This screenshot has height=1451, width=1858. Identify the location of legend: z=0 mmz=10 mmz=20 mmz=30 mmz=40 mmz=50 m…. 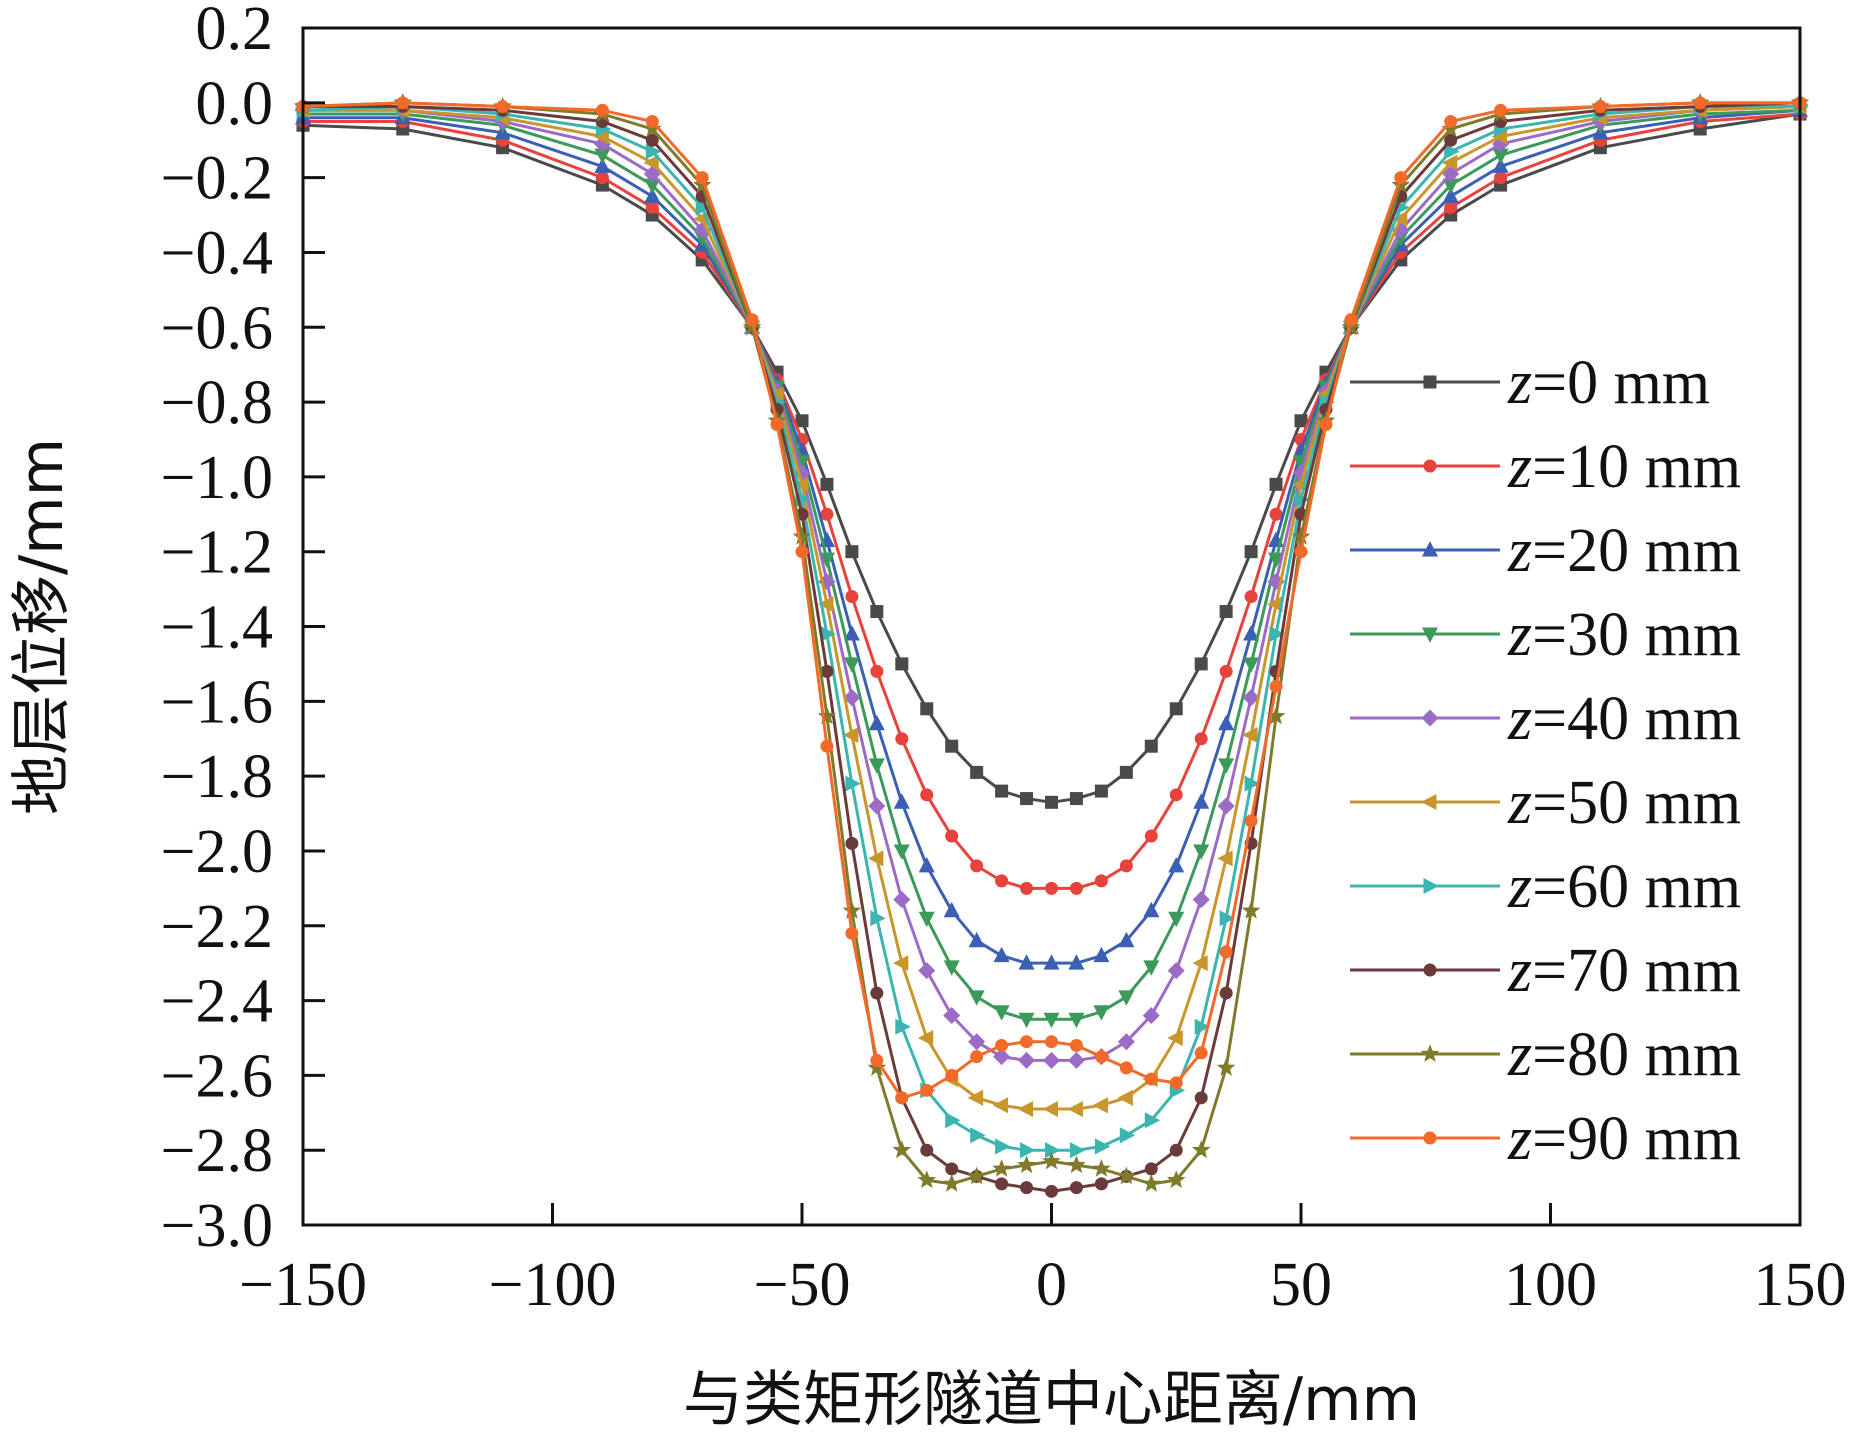
(1545, 761).